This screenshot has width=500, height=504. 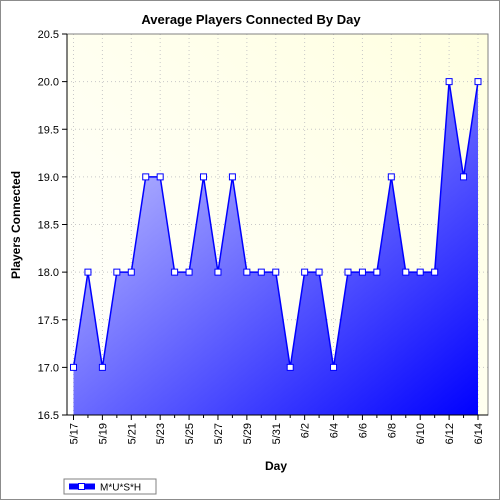 What do you see at coordinates (392, 430) in the screenshot?
I see `x-tick-label: 6/8` at bounding box center [392, 430].